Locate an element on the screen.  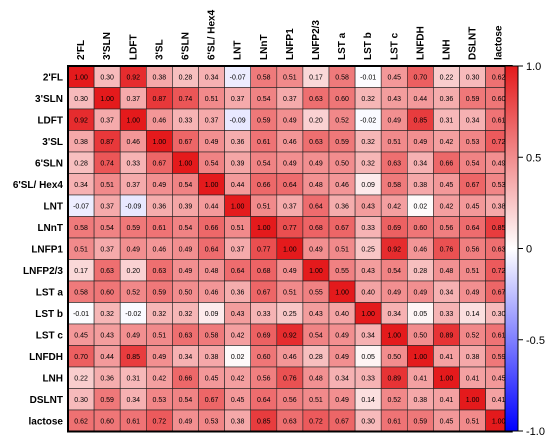
cell-value-label: 0.50 is located at coordinates (342, 163).